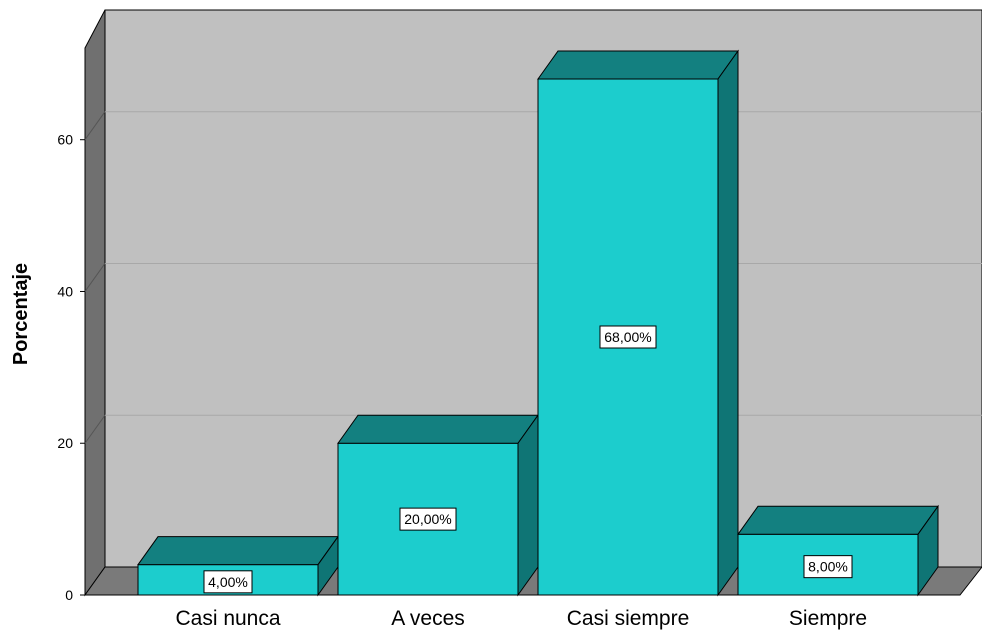 Image resolution: width=982 pixels, height=633 pixels. Describe the element at coordinates (95, 303) in the screenshot. I see `side-wall` at that location.